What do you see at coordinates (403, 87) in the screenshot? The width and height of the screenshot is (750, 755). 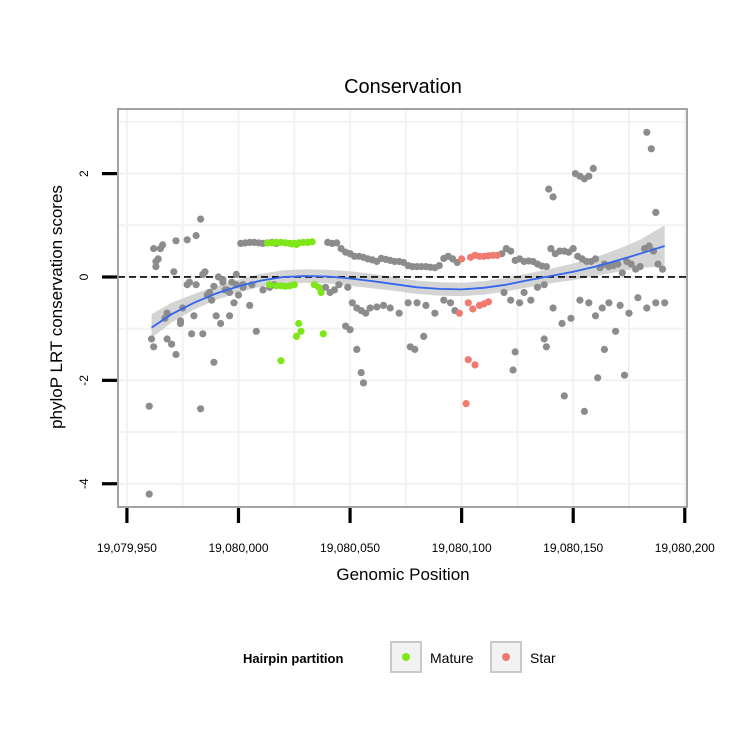 I see `chart-title: Conservation` at bounding box center [403, 87].